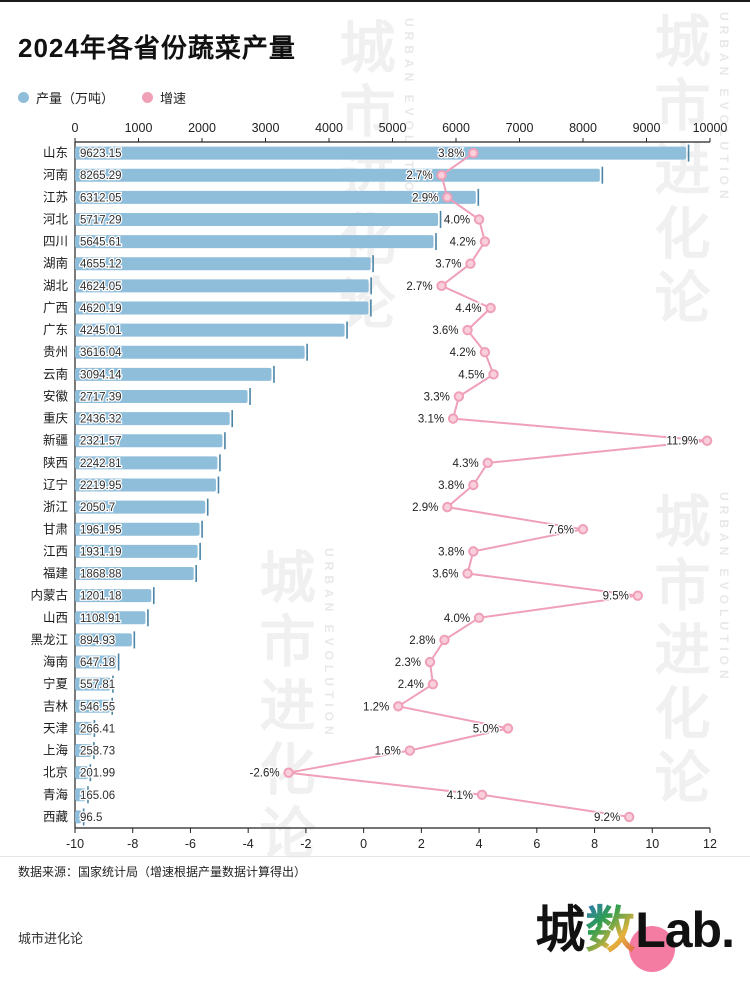 The image size is (750, 1000). Describe the element at coordinates (101, 420) in the screenshot. I see `bar-value-label: 2436.32` at that location.